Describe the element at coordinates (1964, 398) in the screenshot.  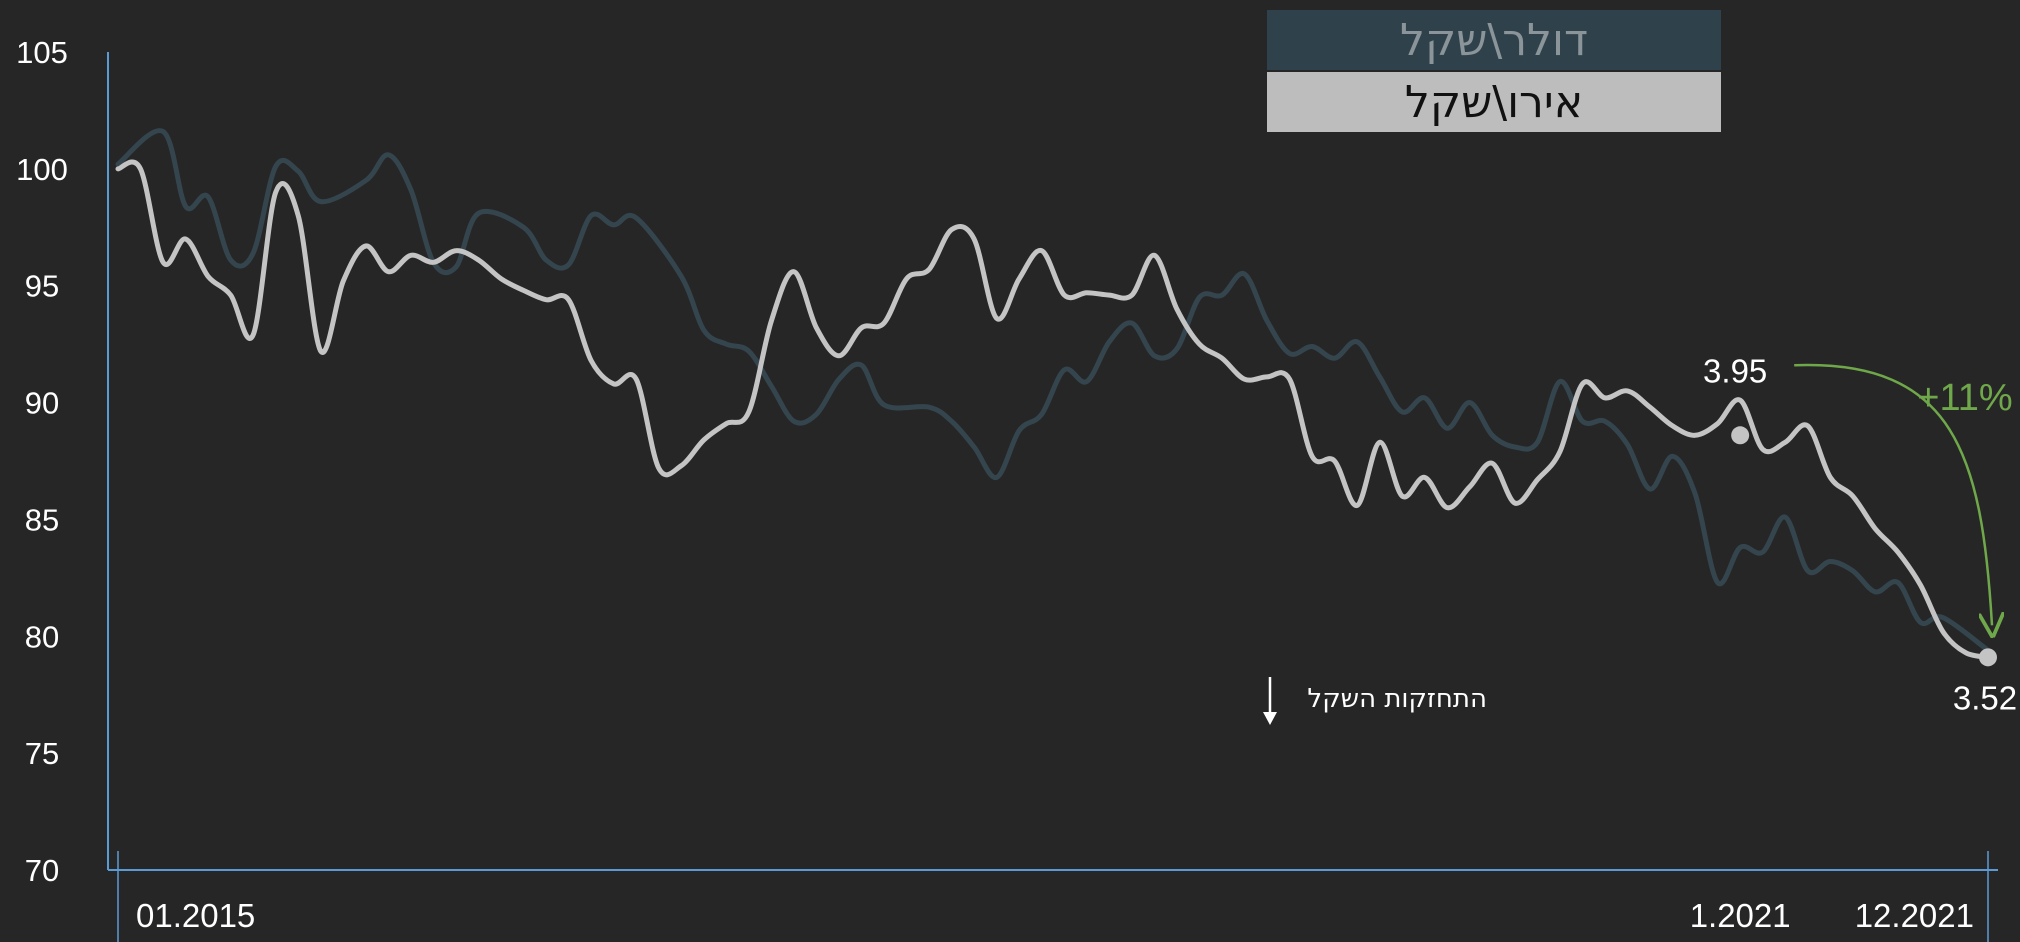
I see `change-percent-label: +11%` at that location.